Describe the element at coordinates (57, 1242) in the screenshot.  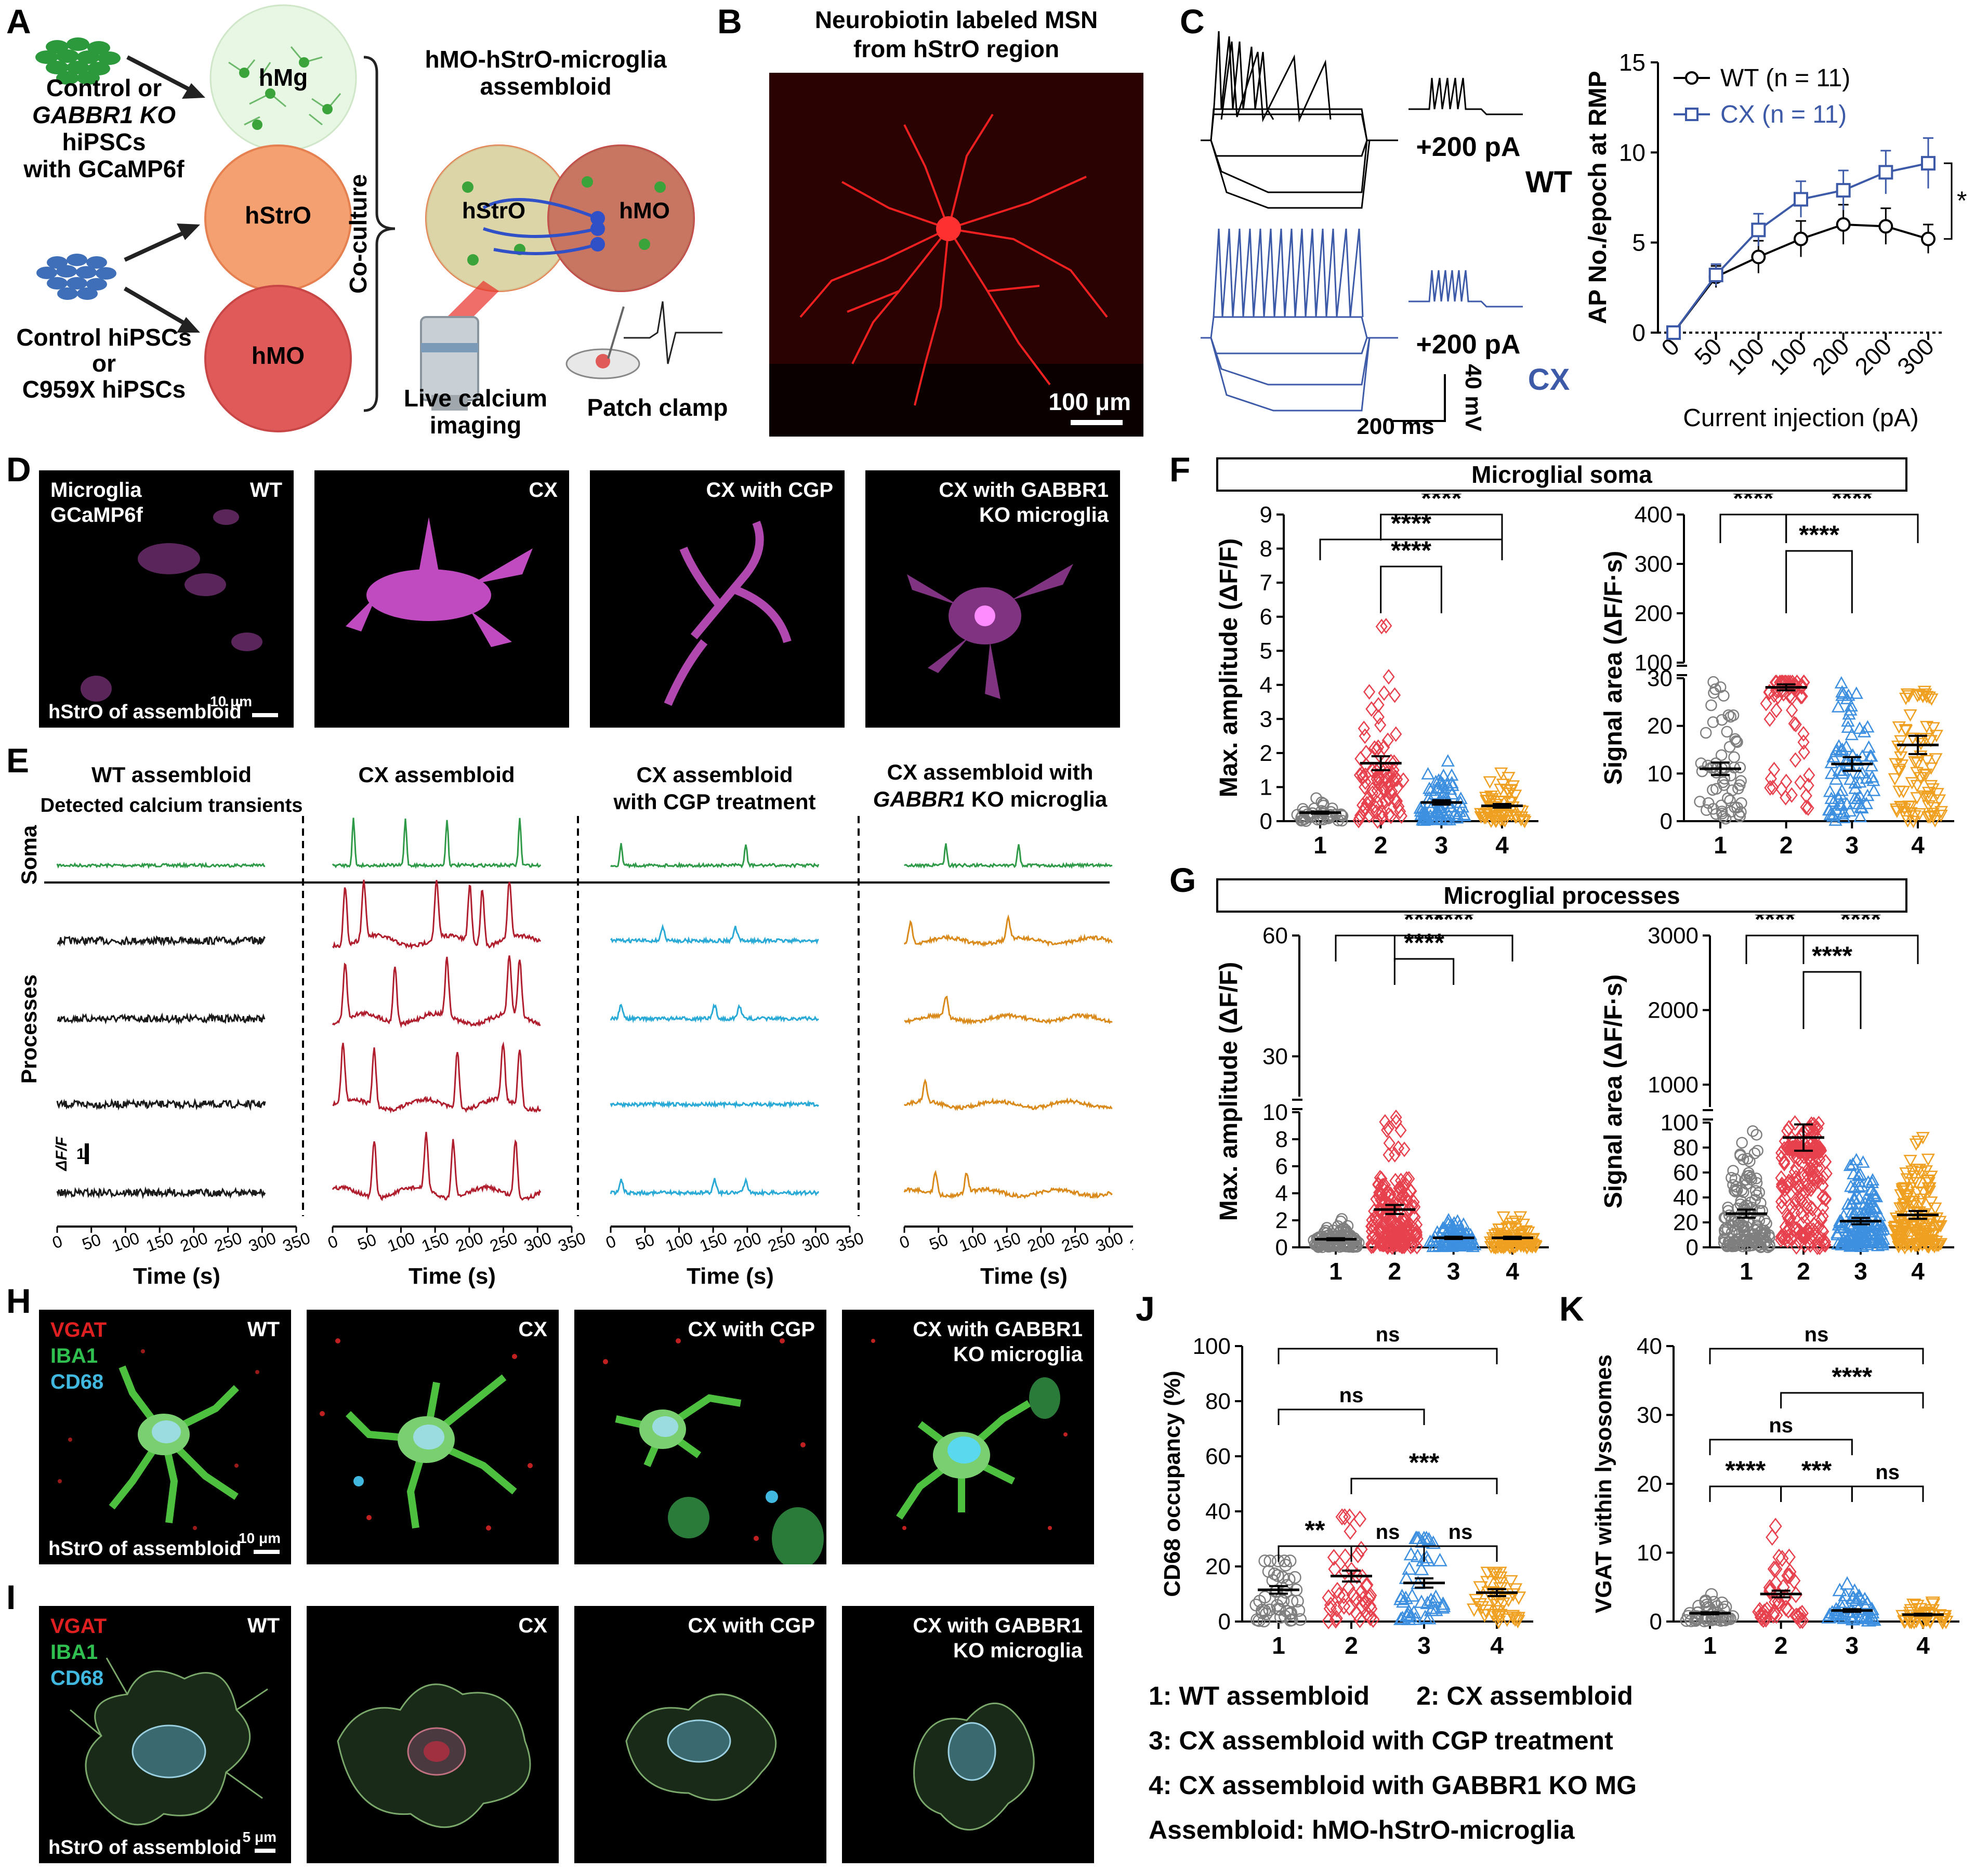
I see `e-x-tick-label: 0` at that location.